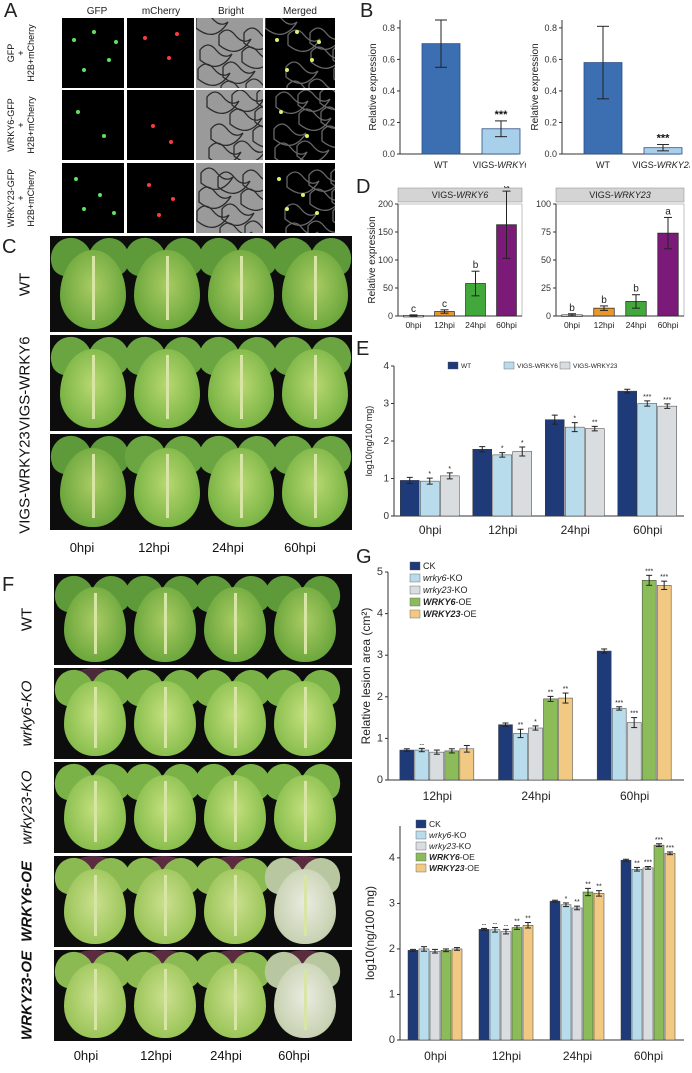 The height and width of the screenshot is (1073, 692). Describe the element at coordinates (668, 211) in the screenshot. I see `chart-d2-letter-3: a` at that location.